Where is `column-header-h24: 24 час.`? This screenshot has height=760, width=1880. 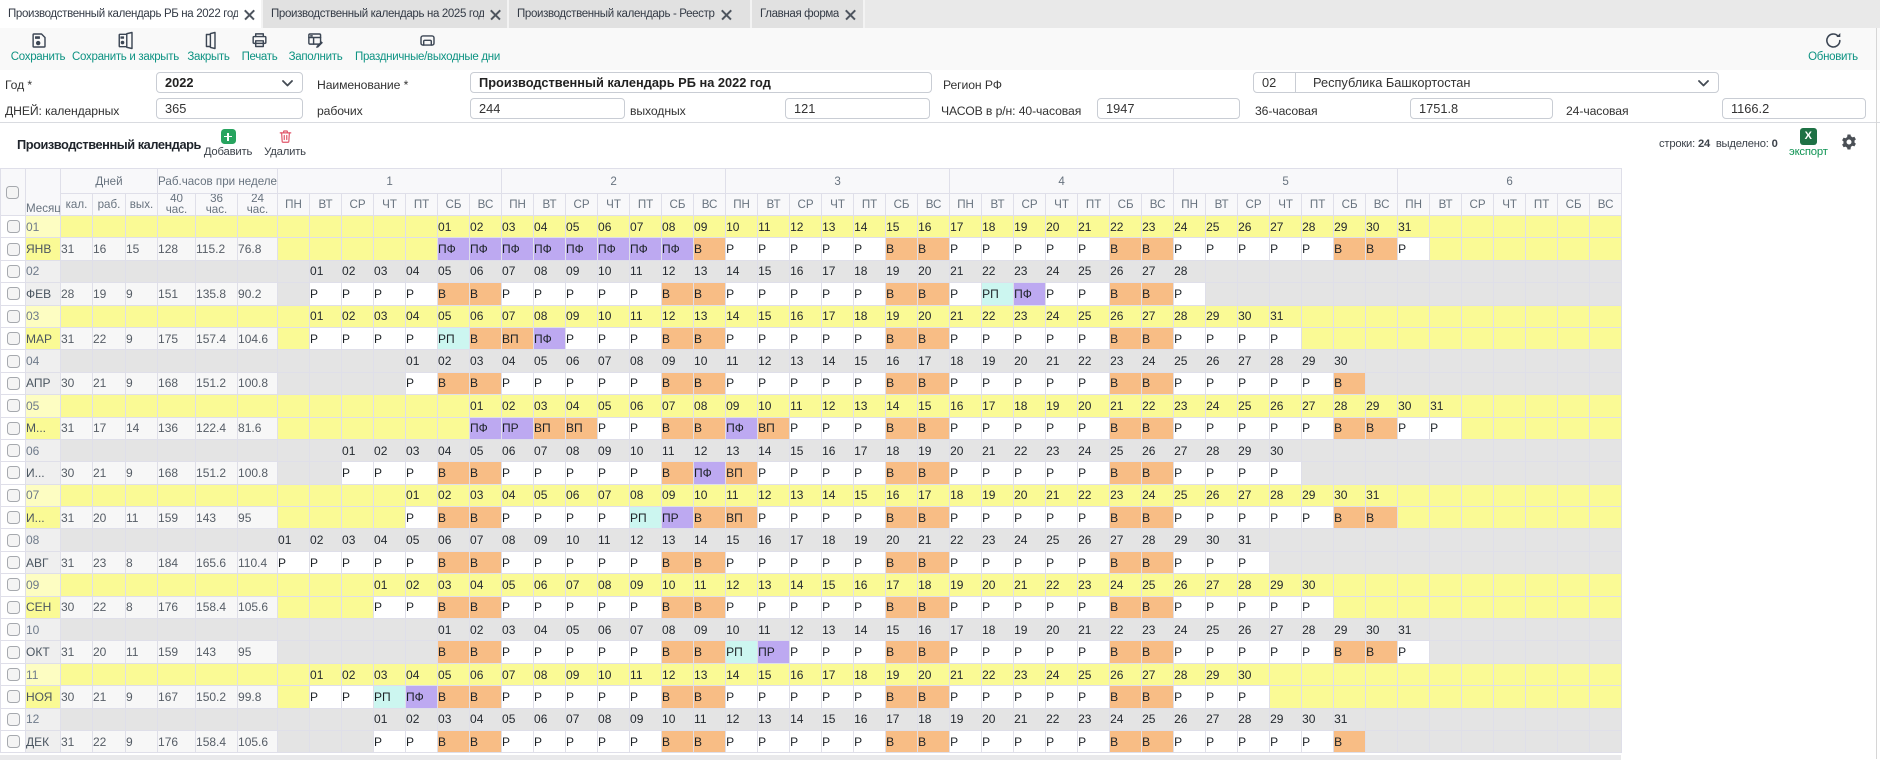 column-header-h24: 24 час. is located at coordinates (258, 204).